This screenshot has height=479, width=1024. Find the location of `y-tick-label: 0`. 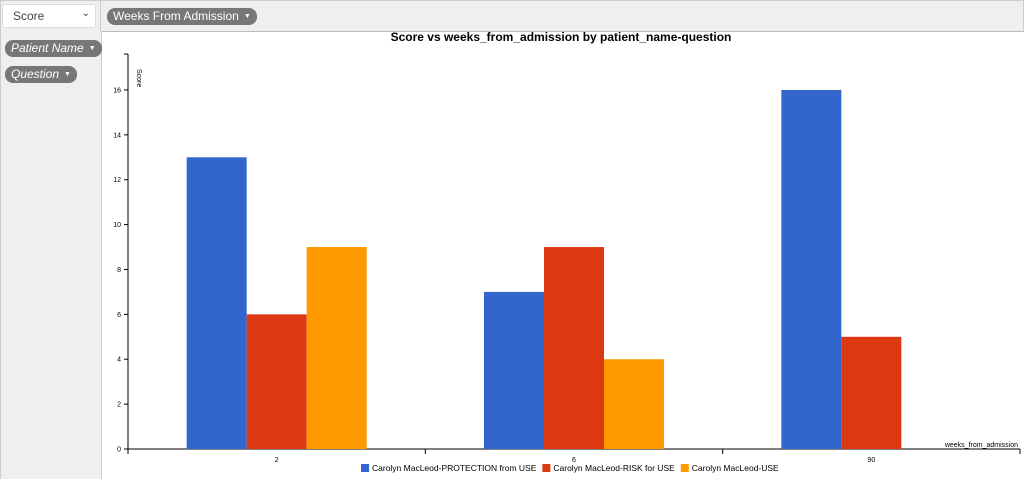

y-tick-label: 0 is located at coordinates (119, 450).